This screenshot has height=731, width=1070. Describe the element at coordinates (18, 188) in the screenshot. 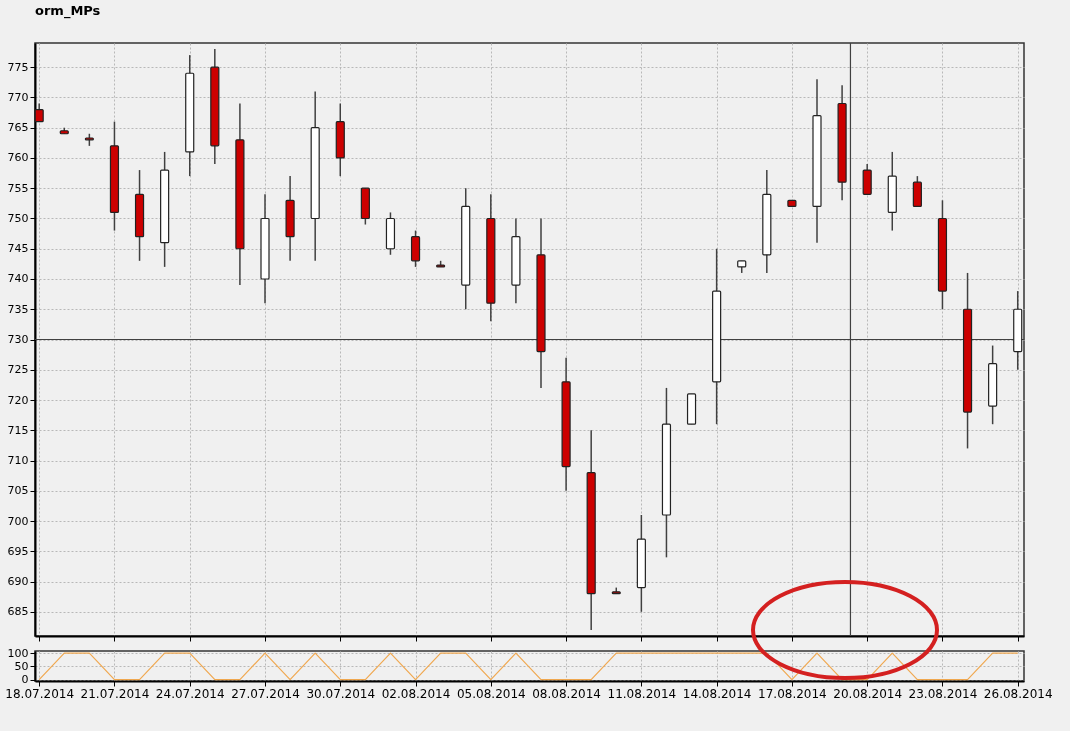

I see `y-tick-label: 755` at that location.